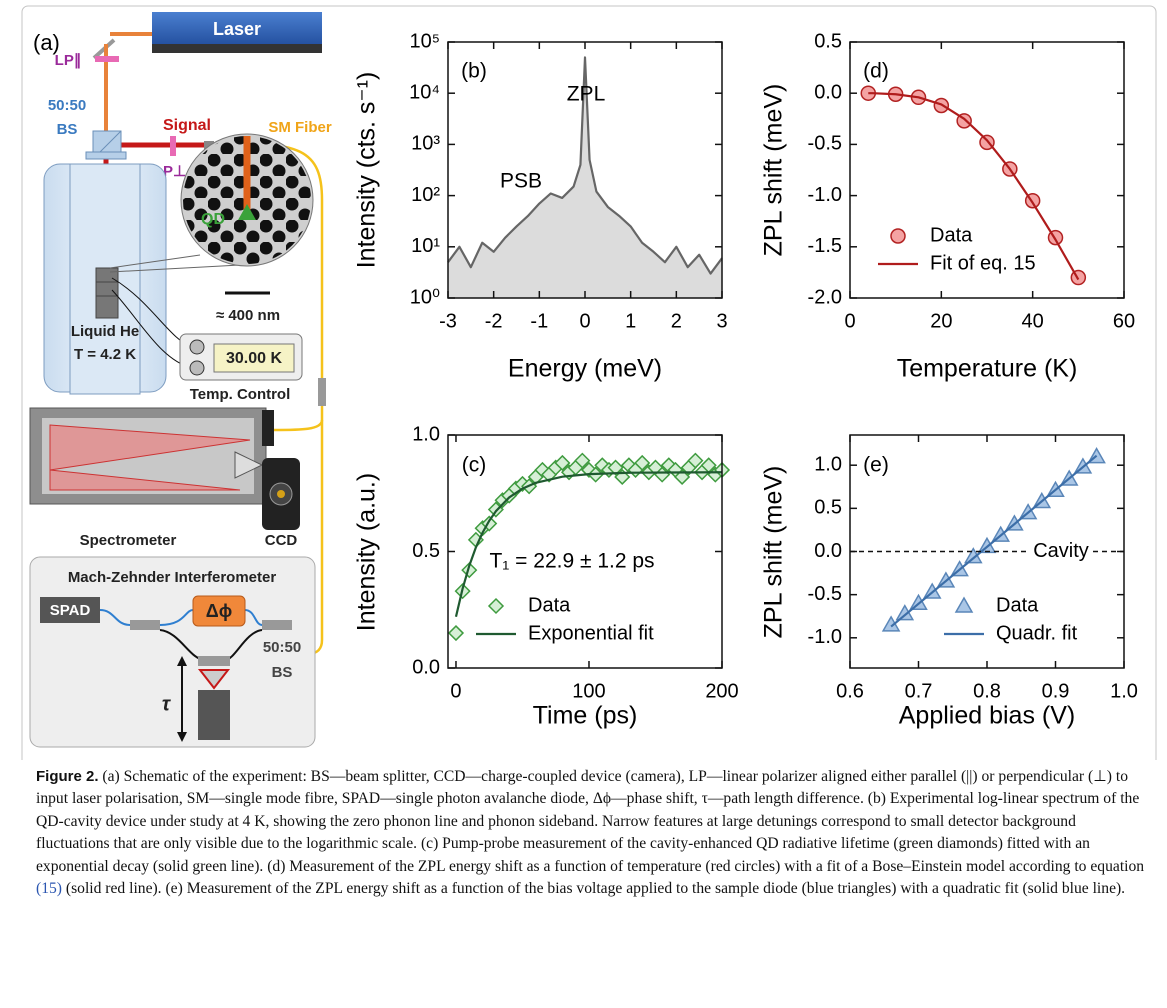  I want to click on ccd-sensor, so click(281, 494).